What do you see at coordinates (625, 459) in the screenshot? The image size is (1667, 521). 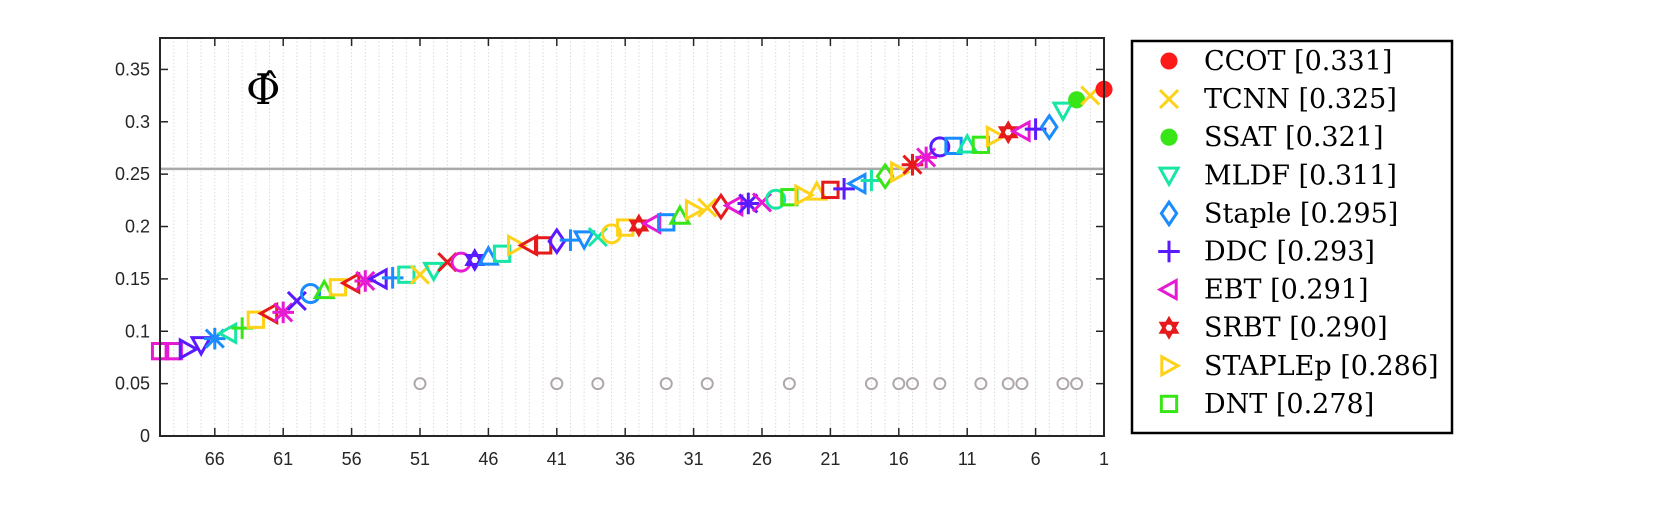 I see `x-tick-label: 36` at bounding box center [625, 459].